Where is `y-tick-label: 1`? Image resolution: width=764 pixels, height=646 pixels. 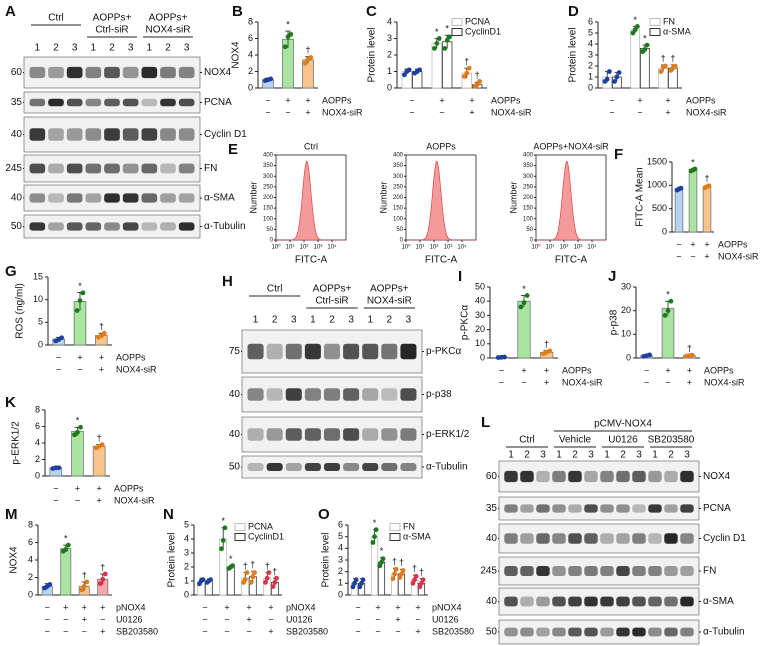 y-tick-label: 1 is located at coordinates (389, 71).